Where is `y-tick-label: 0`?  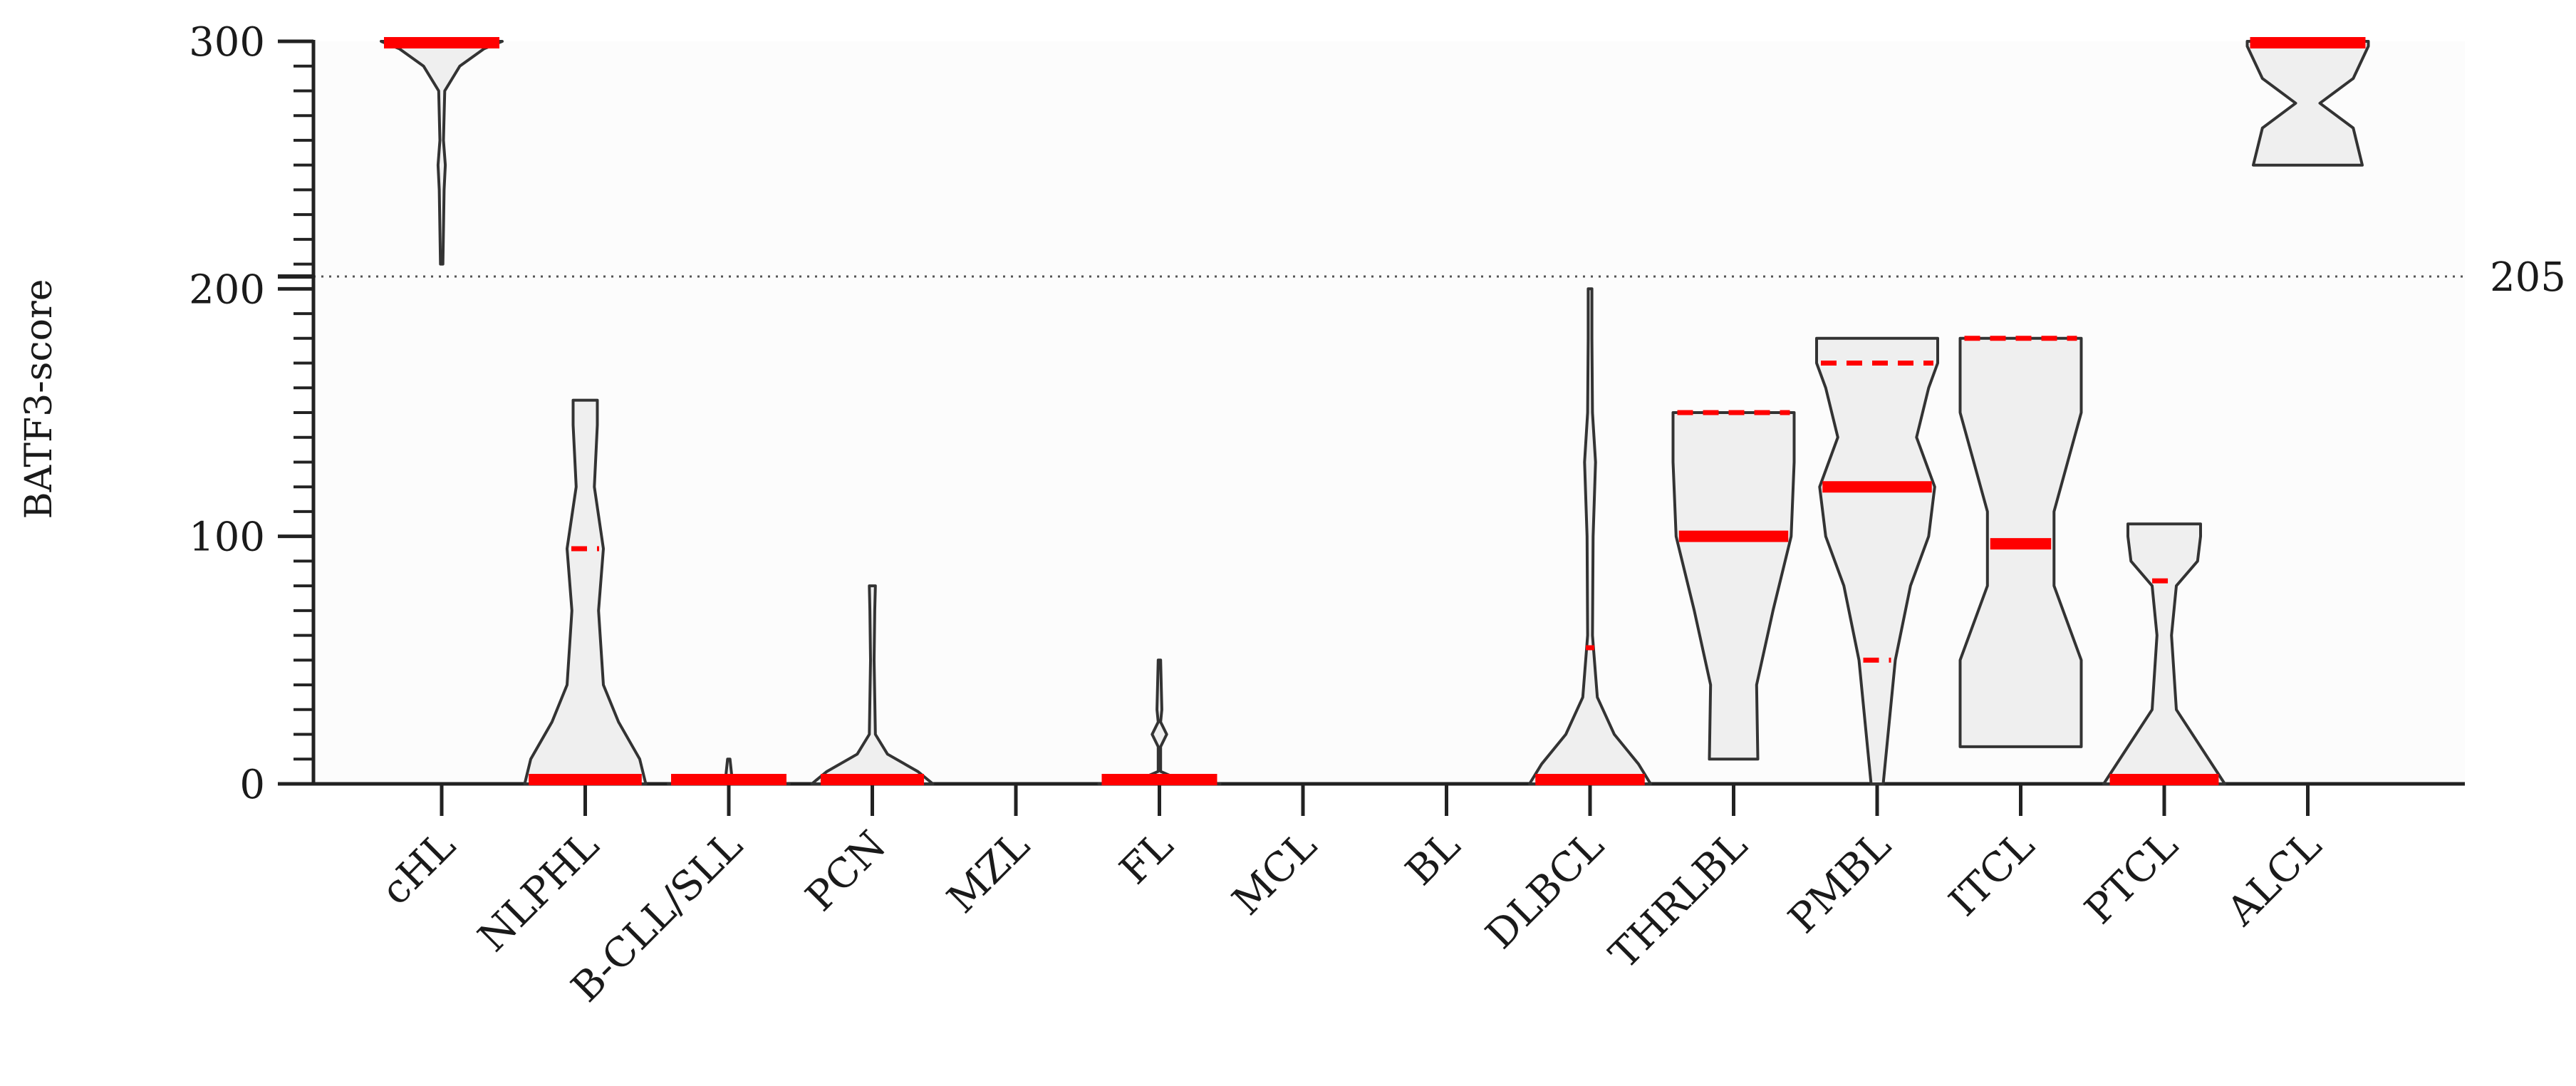 y-tick-label: 0 is located at coordinates (252, 785).